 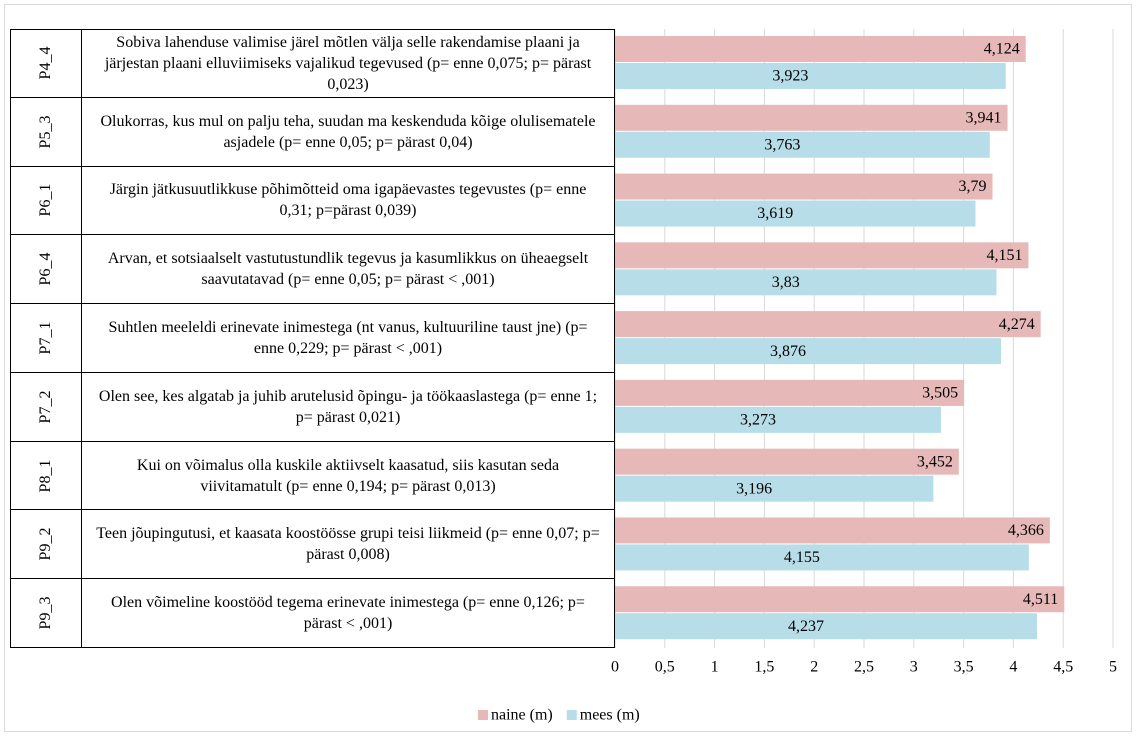 I want to click on code-label: P6_1, so click(x=45, y=200).